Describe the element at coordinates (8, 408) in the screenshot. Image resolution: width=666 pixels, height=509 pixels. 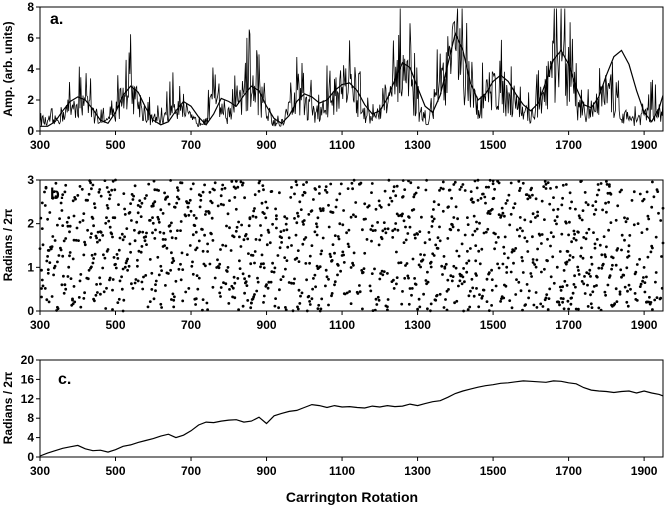
I see `y-axis-label-c: Radians / 2π` at that location.